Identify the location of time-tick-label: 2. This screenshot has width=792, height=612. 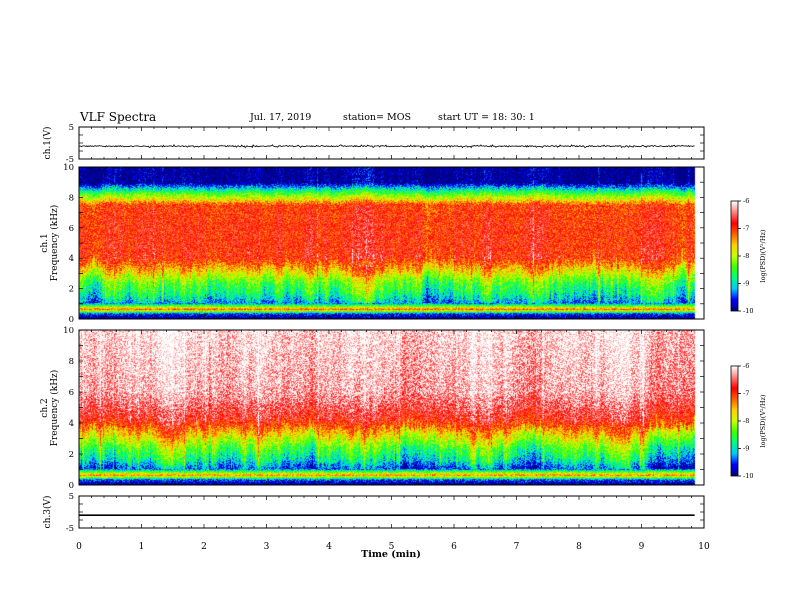
(204, 547).